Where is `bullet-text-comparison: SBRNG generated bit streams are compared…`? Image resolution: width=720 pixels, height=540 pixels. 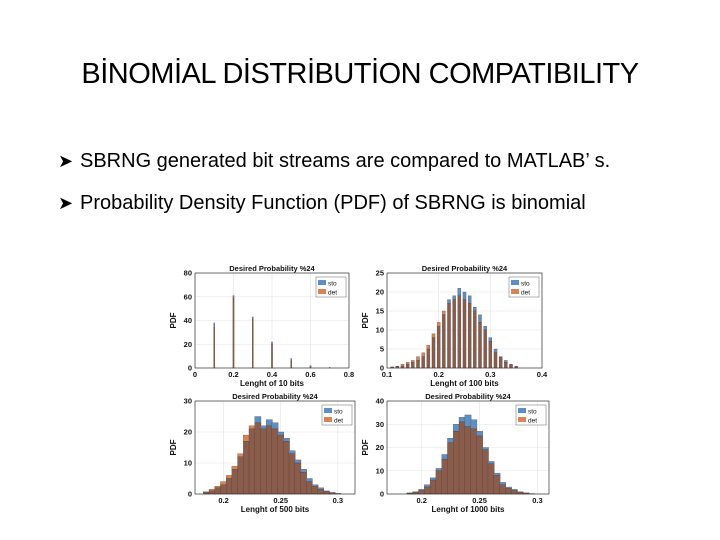 bullet-text-comparison: SBRNG generated bit streams are compared… is located at coordinates (345, 161).